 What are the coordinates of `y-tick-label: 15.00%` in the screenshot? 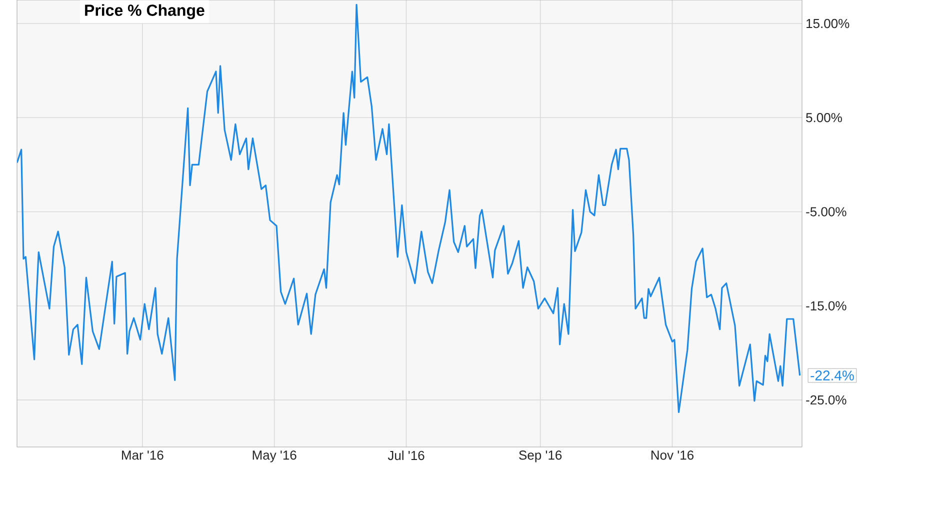 It's located at (828, 23).